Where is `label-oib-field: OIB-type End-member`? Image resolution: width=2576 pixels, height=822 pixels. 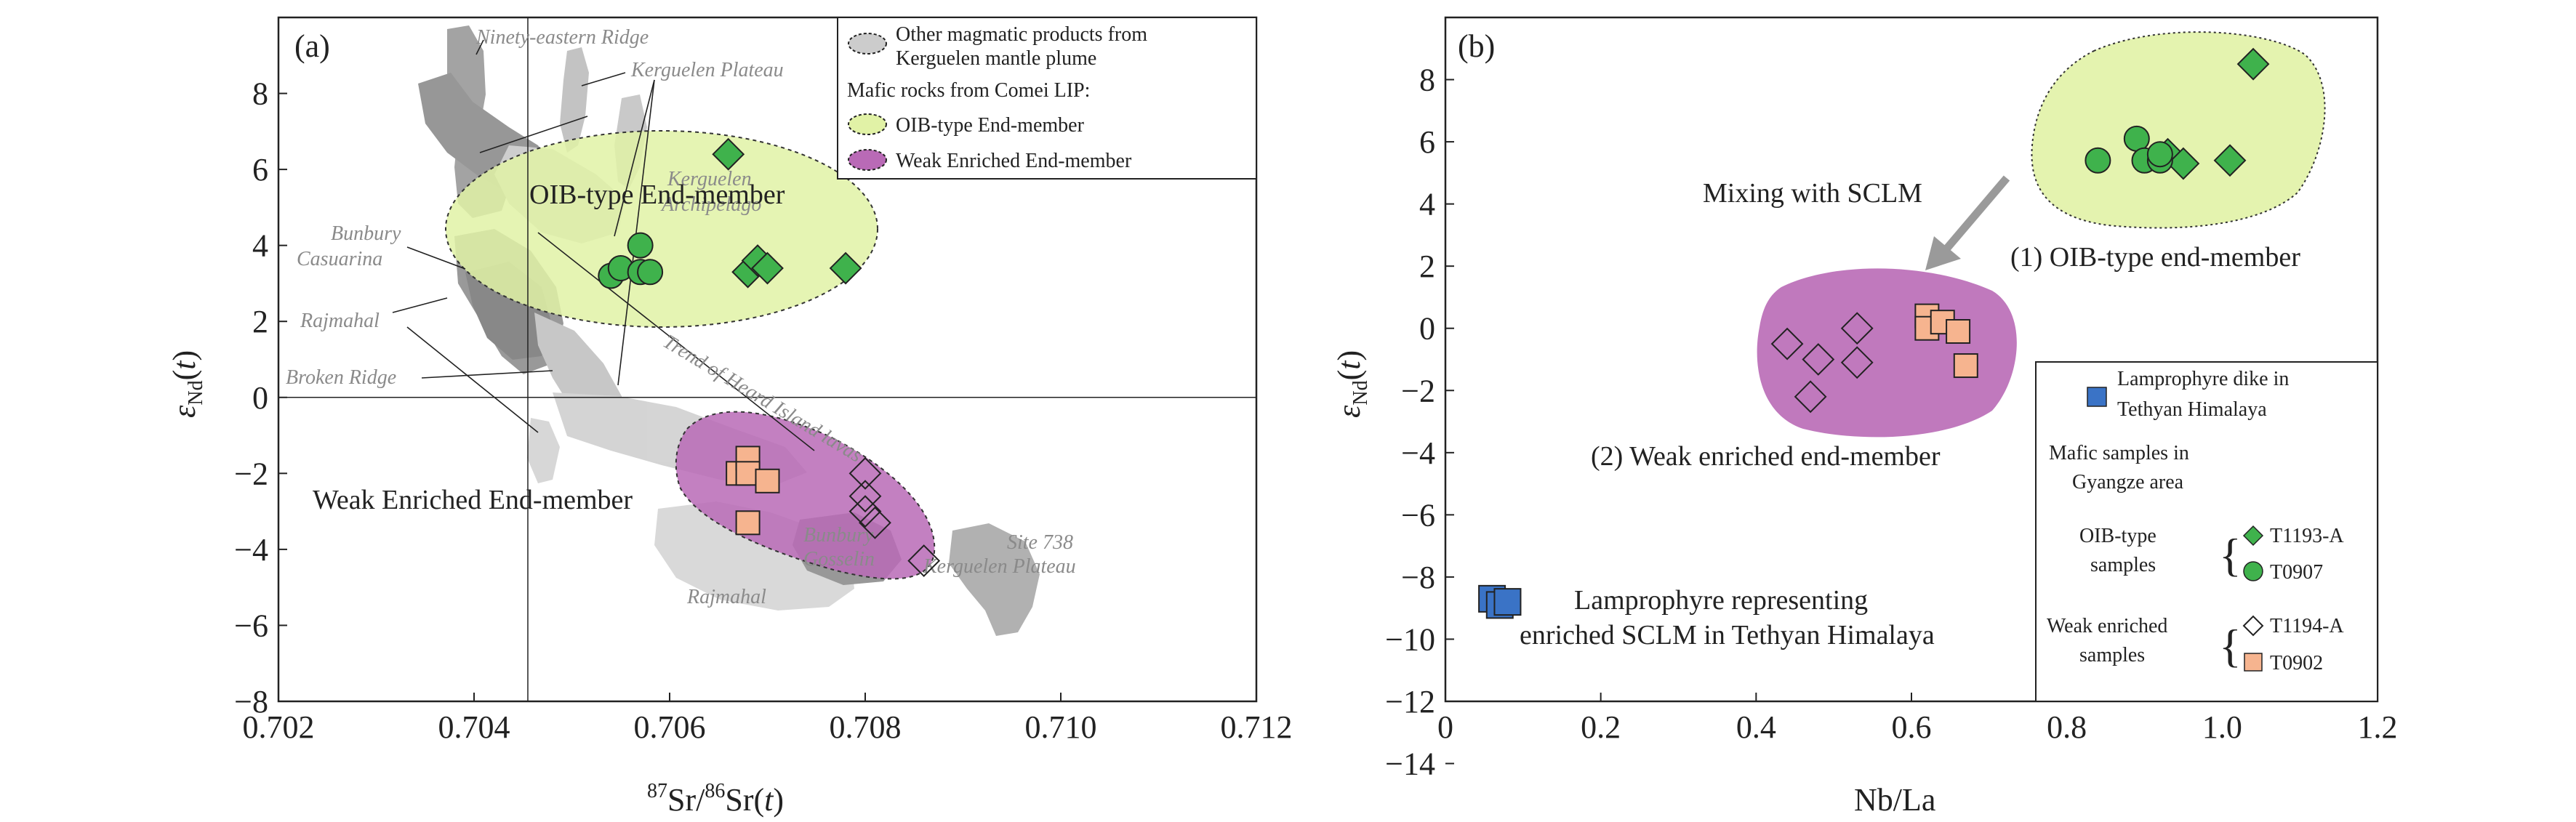
label-oib-field: OIB-type End-member is located at coordinates (657, 195).